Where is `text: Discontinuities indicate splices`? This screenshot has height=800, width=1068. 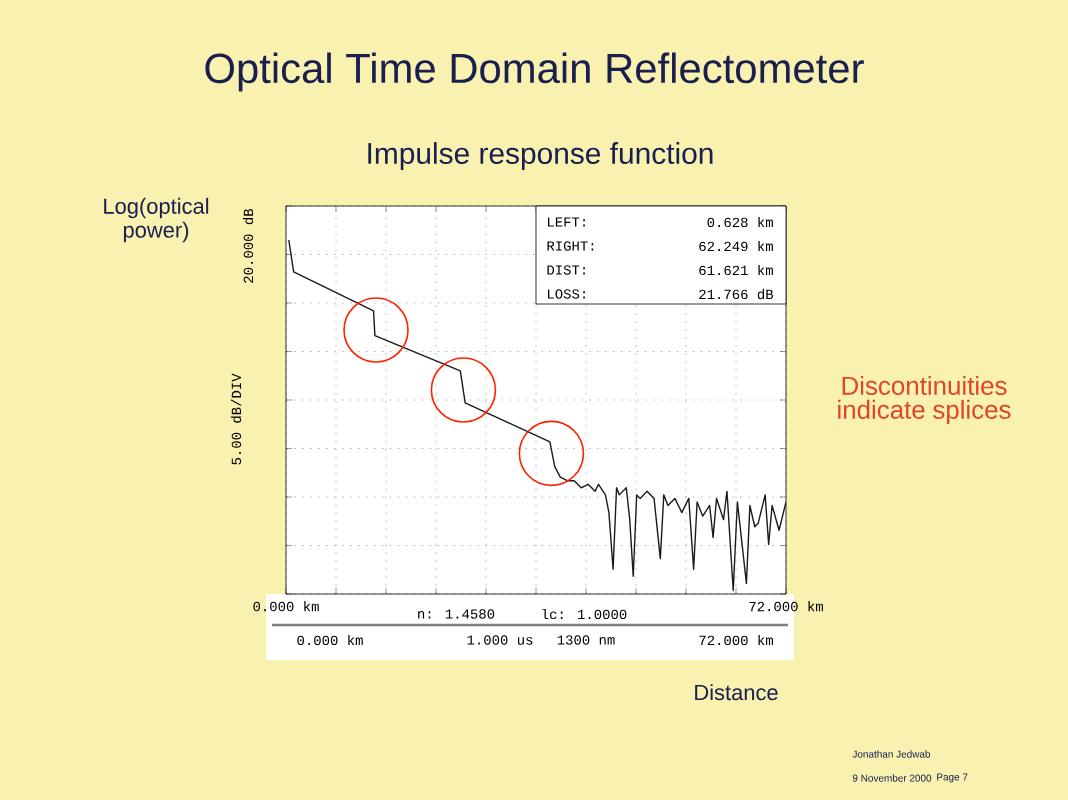
text: Discontinuities indicate splices is located at coordinates (924, 400).